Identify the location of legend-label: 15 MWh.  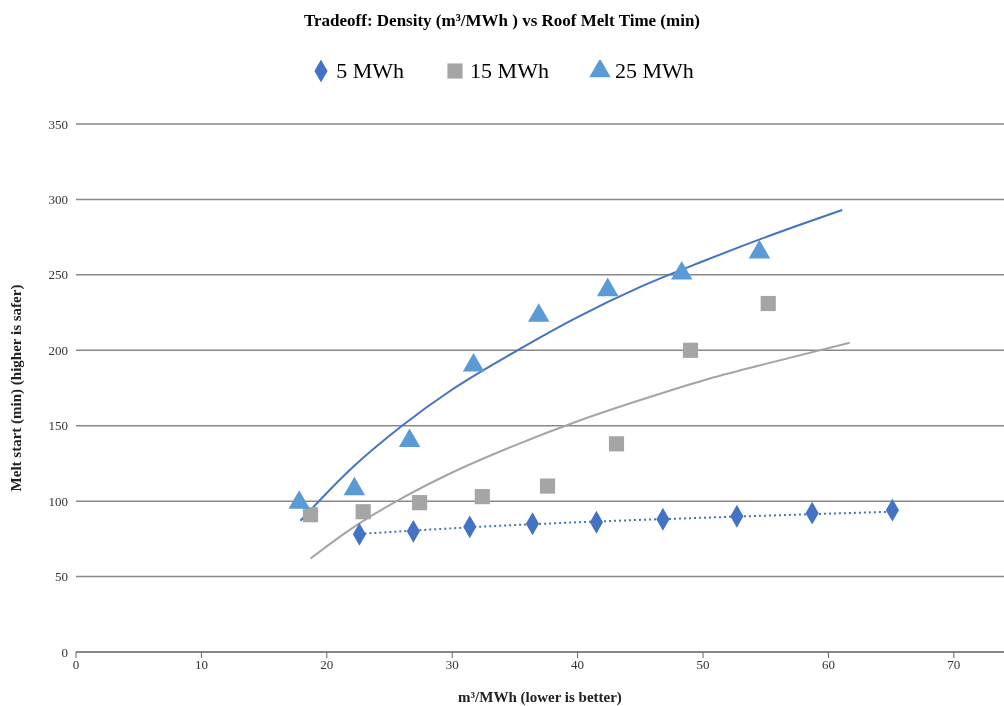
(509, 71).